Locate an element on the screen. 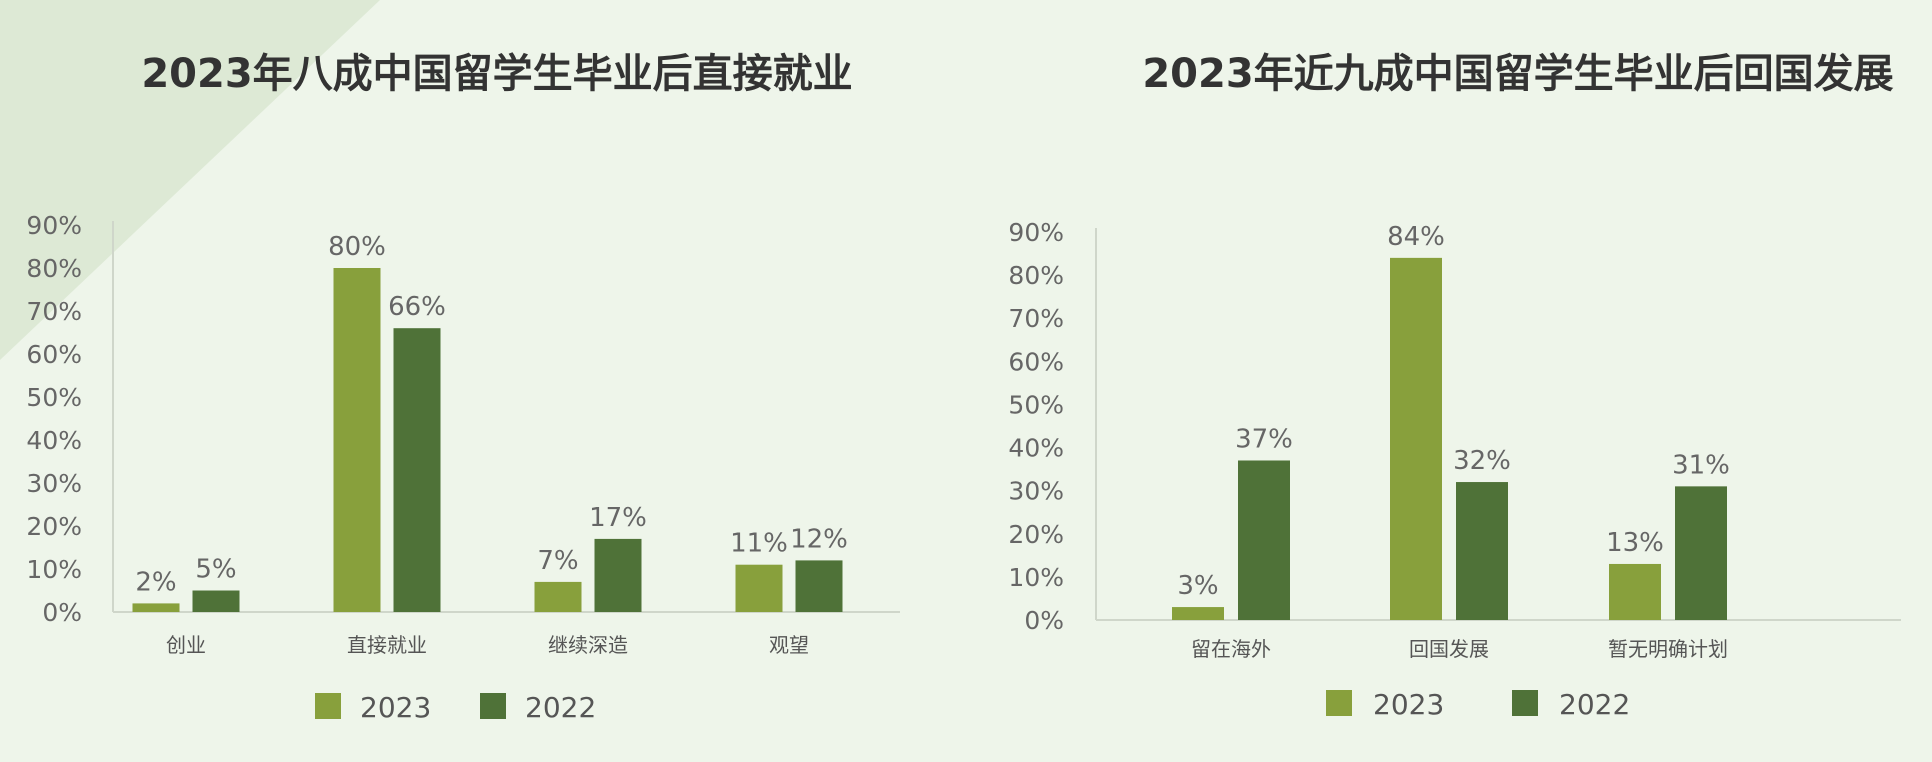  data-labels: 3% 37% 84% 32% 13% 31% is located at coordinates (1453, 411).